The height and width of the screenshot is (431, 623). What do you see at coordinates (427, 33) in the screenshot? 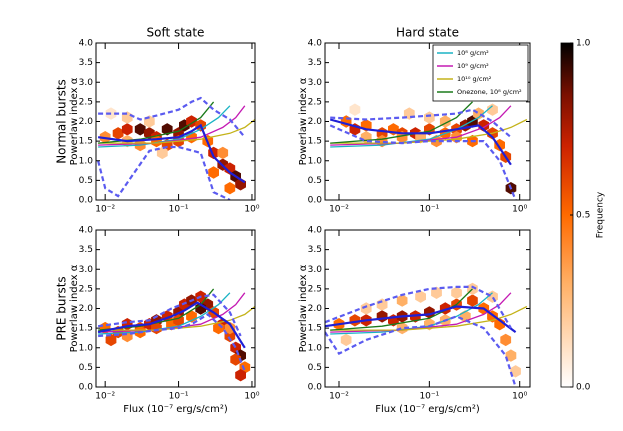
I see `column-title: Hard state` at bounding box center [427, 33].